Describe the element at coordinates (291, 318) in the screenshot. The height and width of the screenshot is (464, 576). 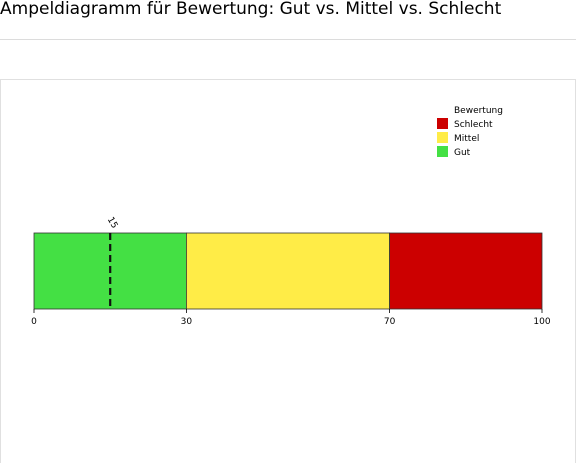
I see `ticks-layer: 0 30 70 100` at that location.